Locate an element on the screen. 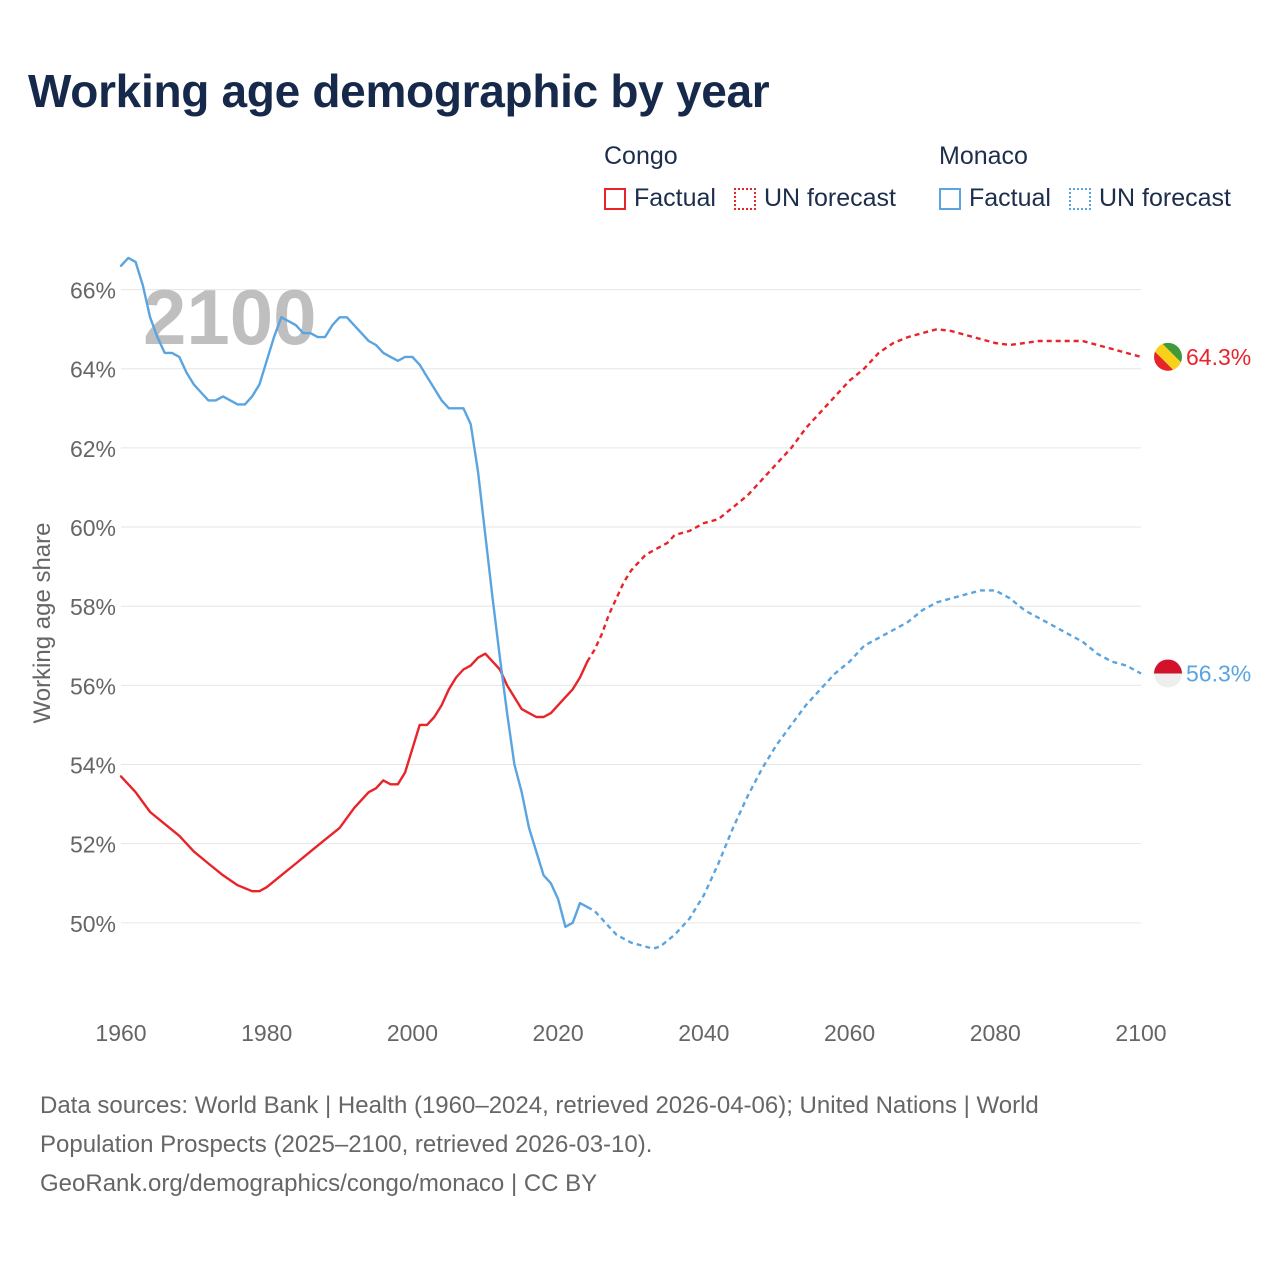  y-tick-label: 52% is located at coordinates (93, 845).